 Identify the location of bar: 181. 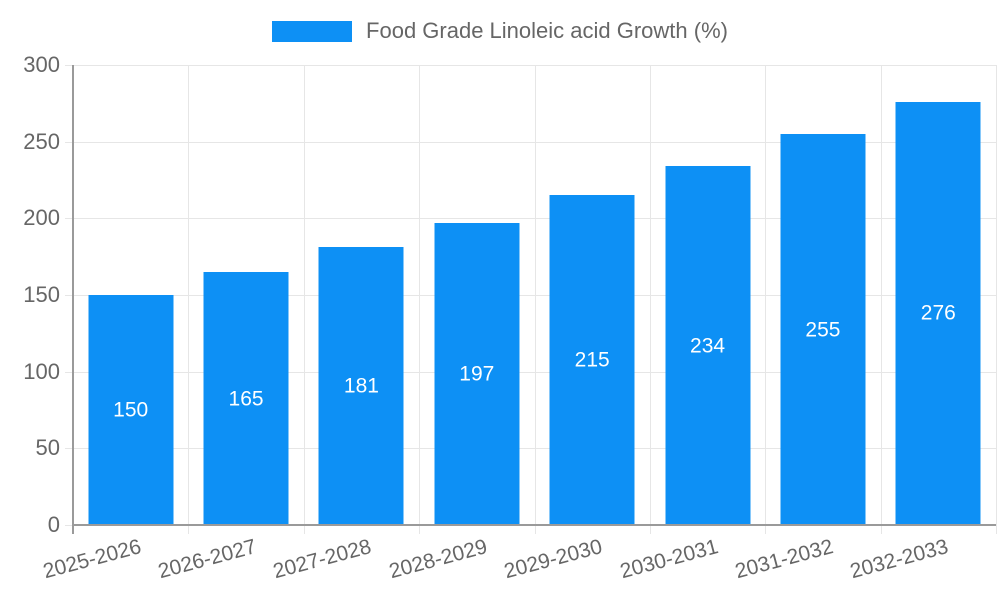
(361, 386).